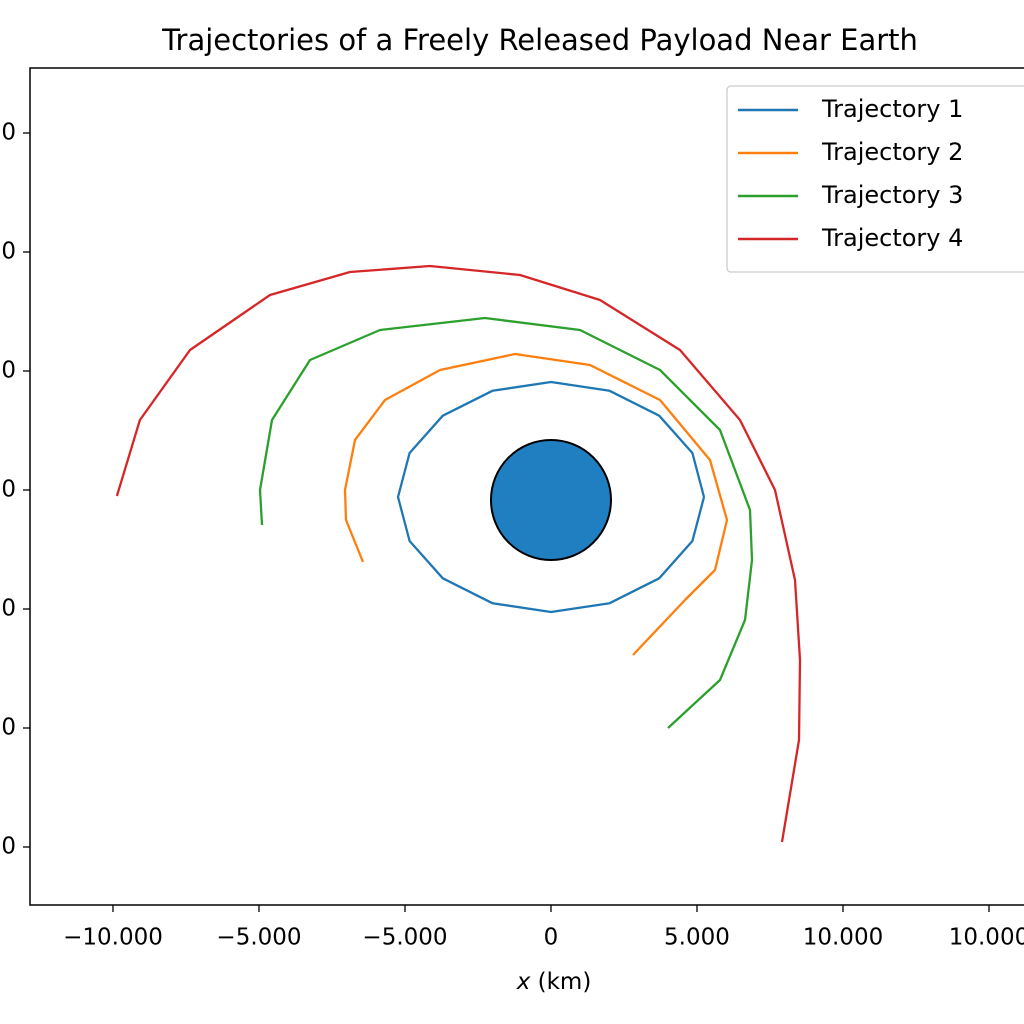 This screenshot has height=1024, width=1024. What do you see at coordinates (697, 938) in the screenshot?
I see `x-tick-label: 5.000` at bounding box center [697, 938].